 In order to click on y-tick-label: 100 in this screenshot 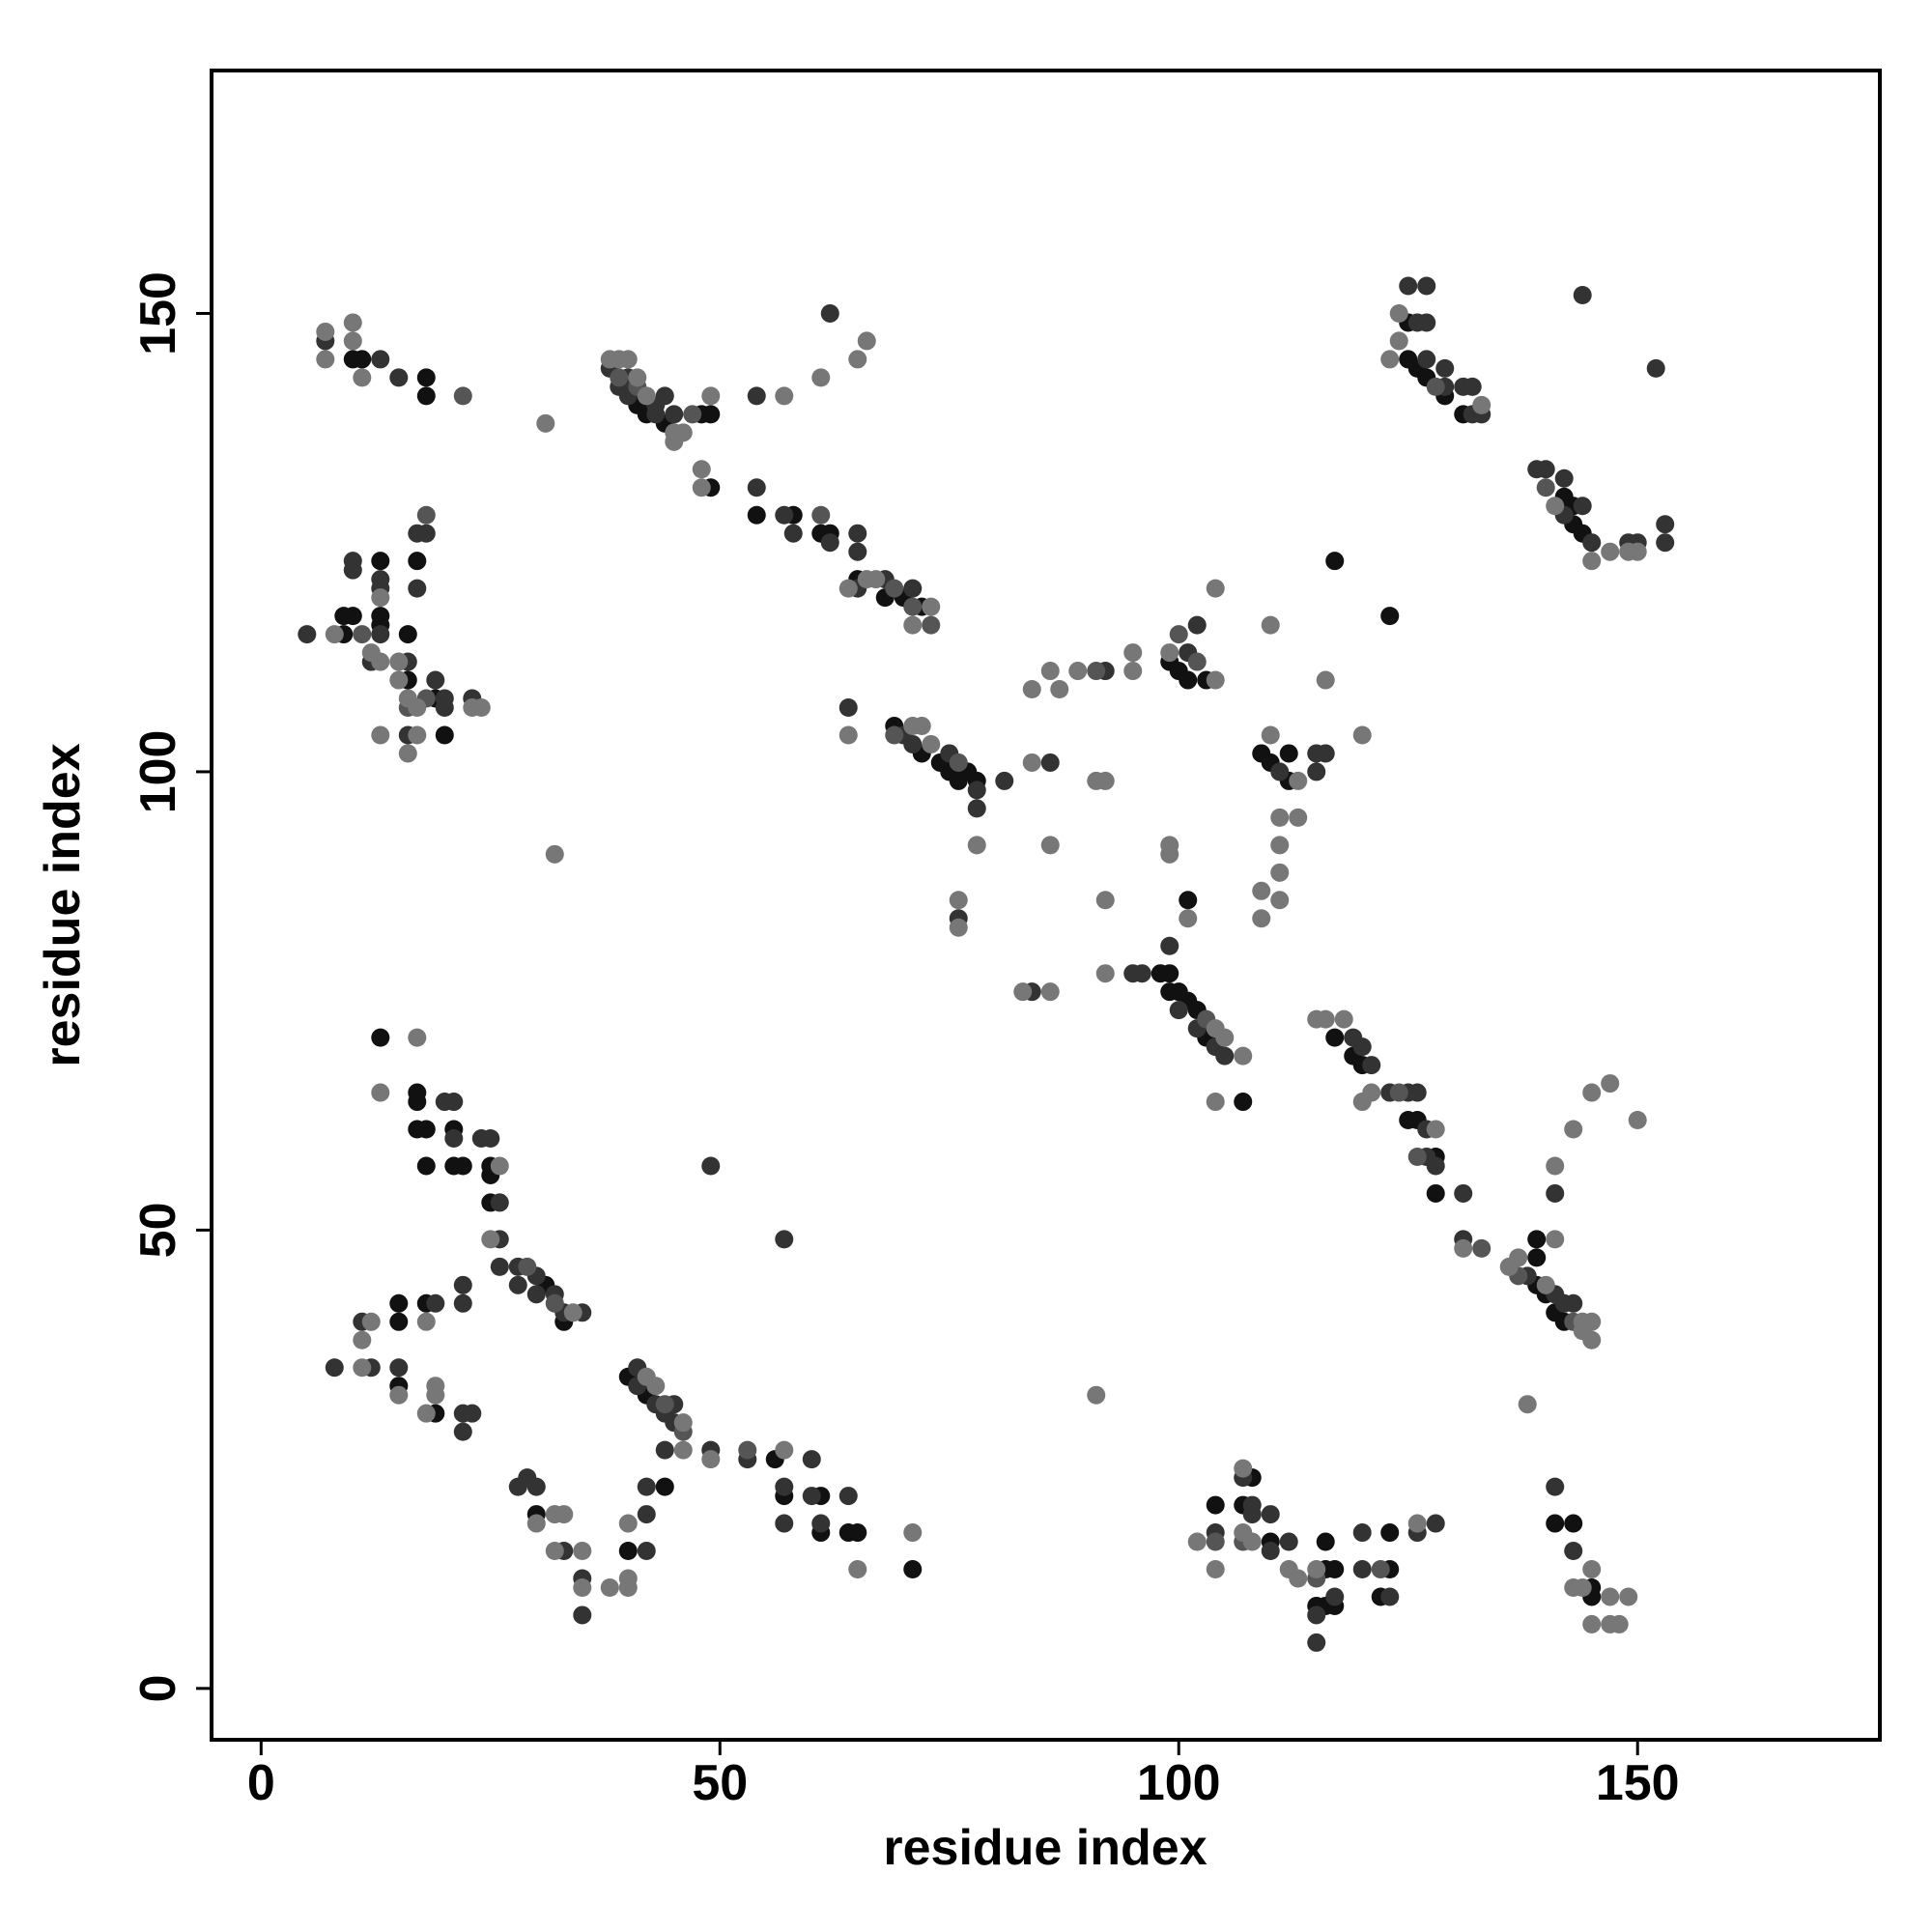, I will do `click(158, 772)`.